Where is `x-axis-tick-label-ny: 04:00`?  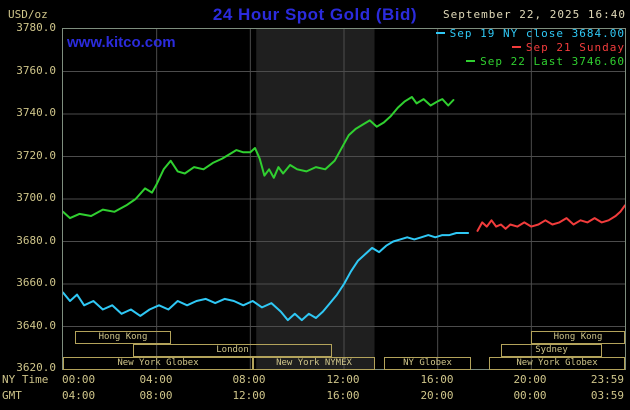
x-axis-tick-label-ny: 04:00 is located at coordinates (156, 379).